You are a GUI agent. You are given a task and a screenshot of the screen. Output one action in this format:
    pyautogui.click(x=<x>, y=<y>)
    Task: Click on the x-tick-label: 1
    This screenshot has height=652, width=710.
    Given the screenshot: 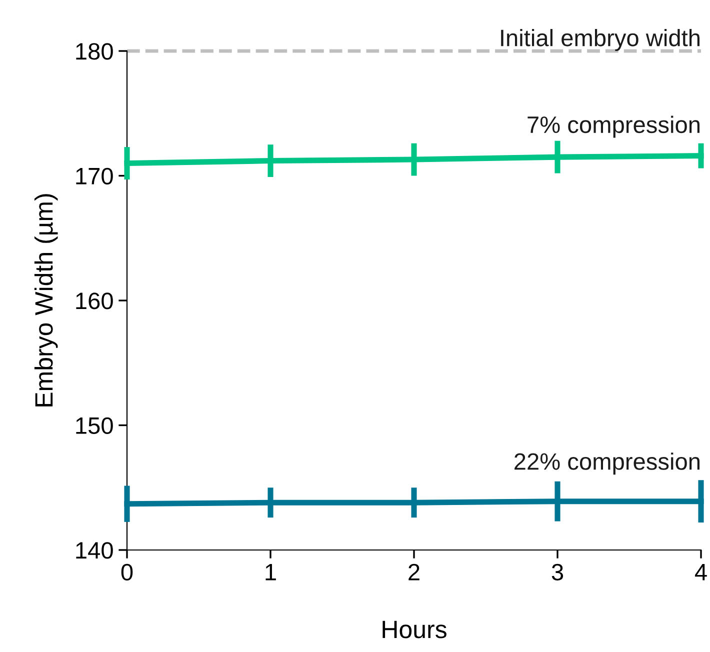 What is the action you would take?
    pyautogui.click(x=271, y=572)
    